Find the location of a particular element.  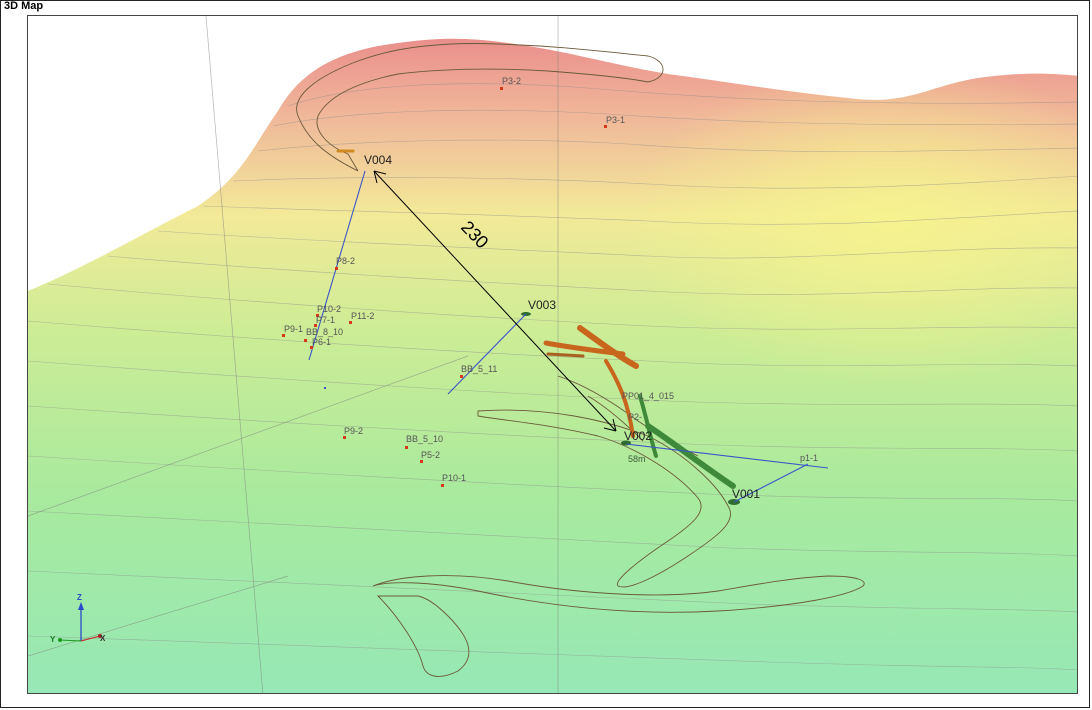

window-title: 3D Map is located at coordinates (24, 6).